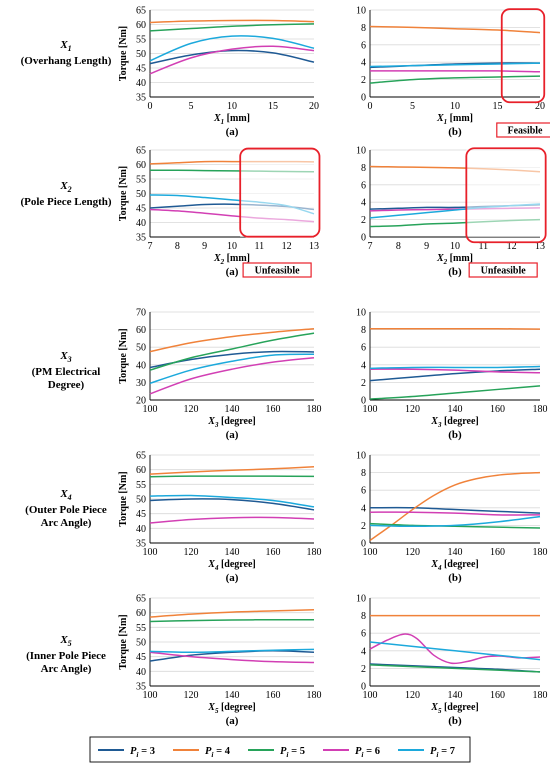 The image size is (550, 778). I want to click on x-tick-label: 0, so click(150, 106).